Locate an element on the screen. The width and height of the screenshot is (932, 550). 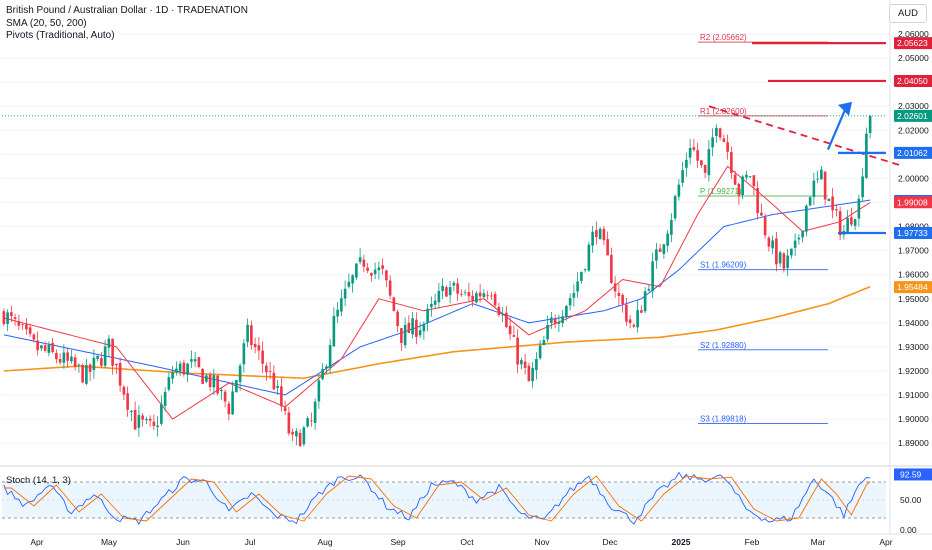
x-tick-label: Jun is located at coordinates (183, 542).